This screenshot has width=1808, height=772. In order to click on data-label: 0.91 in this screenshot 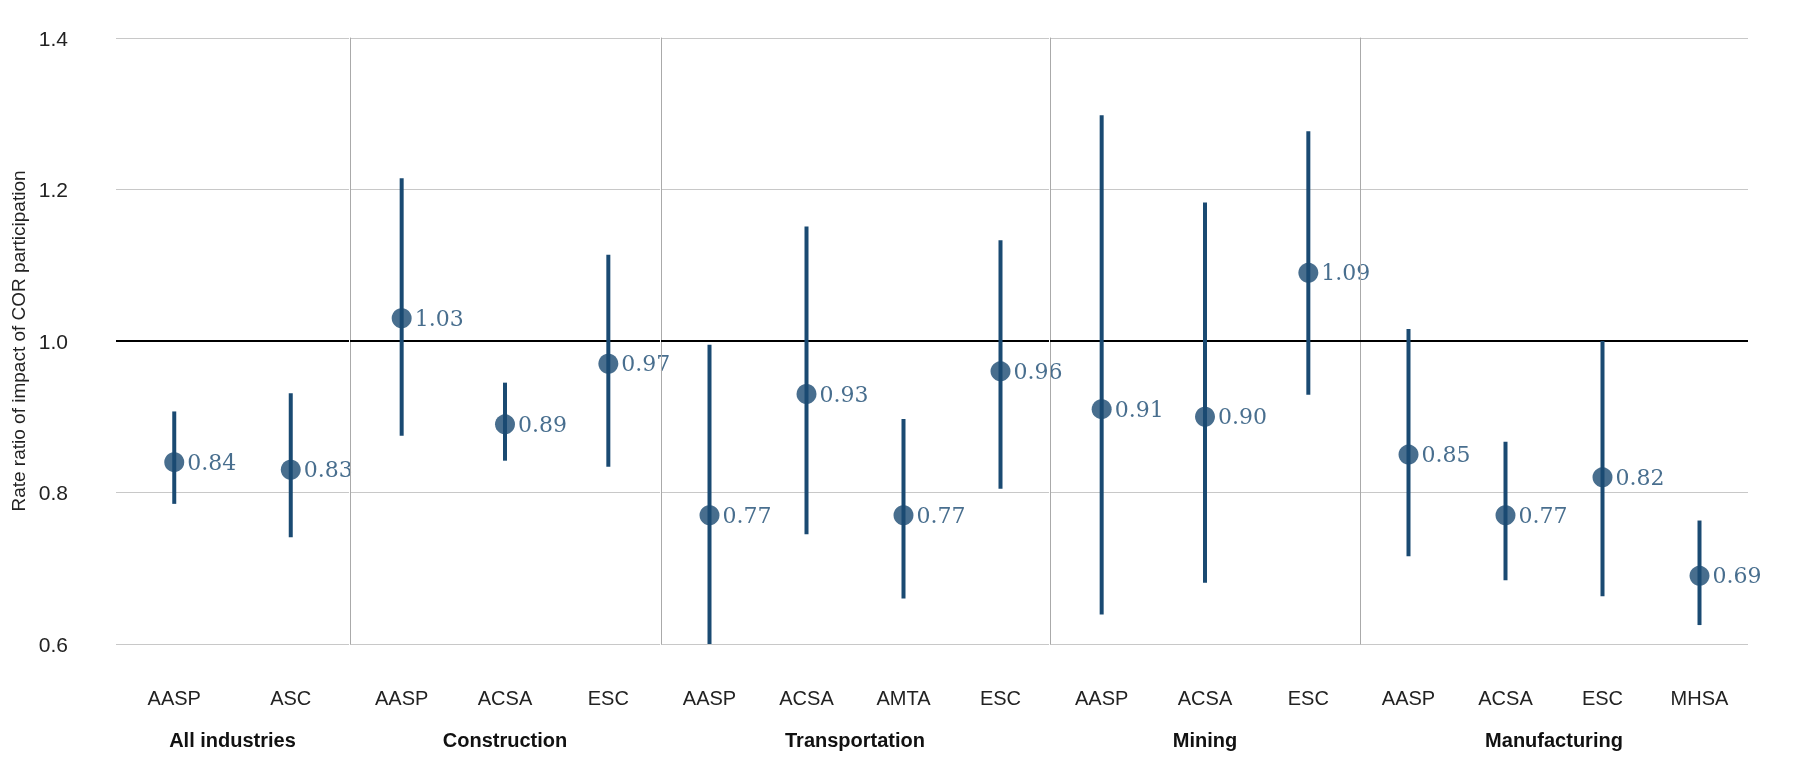, I will do `click(1139, 409)`.